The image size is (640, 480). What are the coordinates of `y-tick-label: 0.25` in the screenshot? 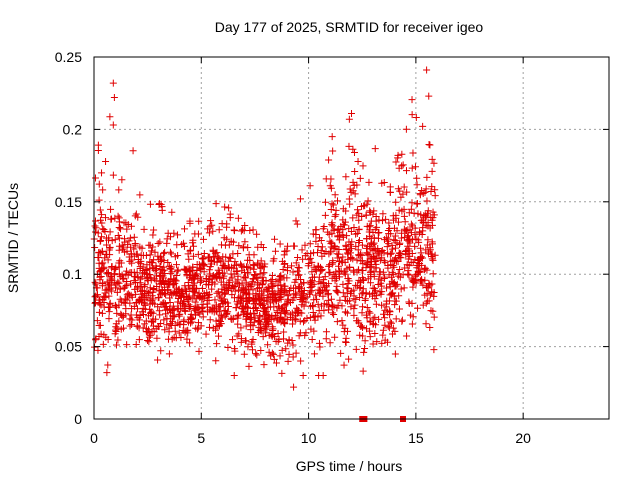 It's located at (68, 57).